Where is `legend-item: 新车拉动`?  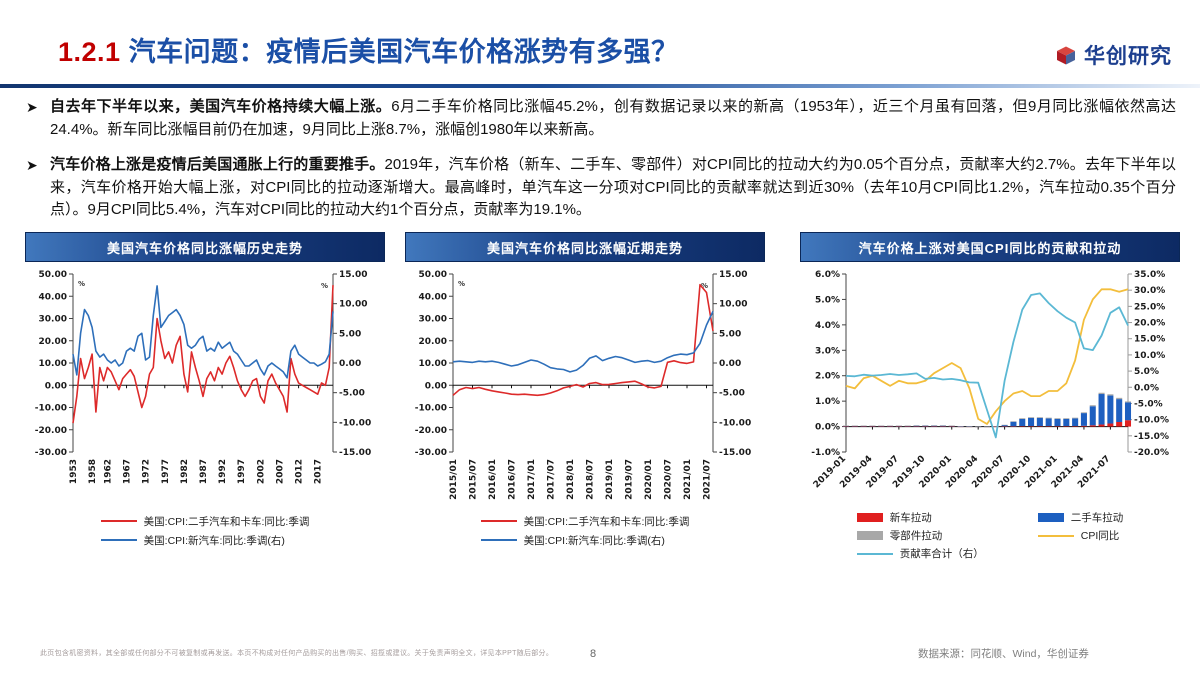 legend-item: 新车拉动 is located at coordinates (894, 517).